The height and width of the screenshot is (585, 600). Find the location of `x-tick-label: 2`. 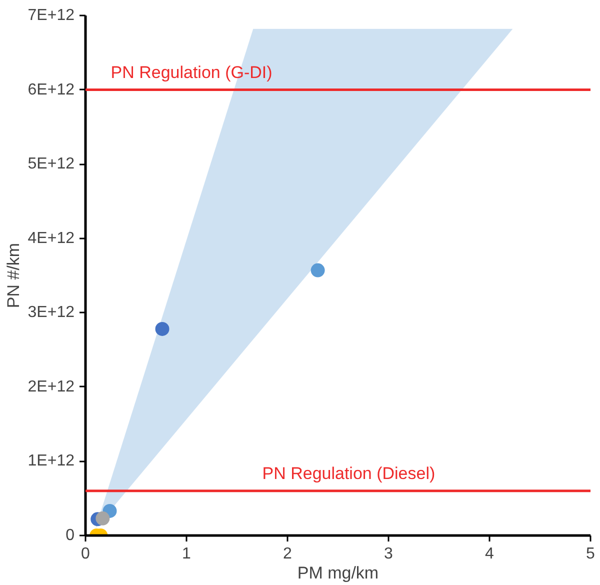

x-tick-label: 2 is located at coordinates (287, 554).